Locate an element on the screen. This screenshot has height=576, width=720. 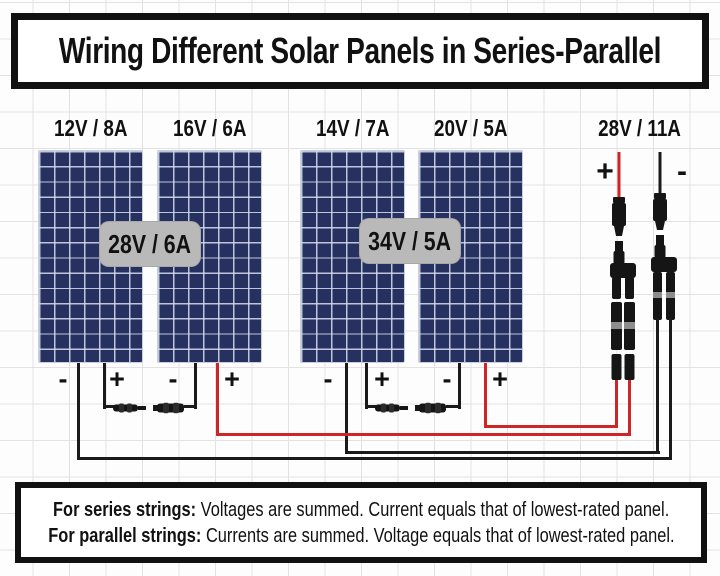
panel-1-plus-label: + is located at coordinates (117, 378).